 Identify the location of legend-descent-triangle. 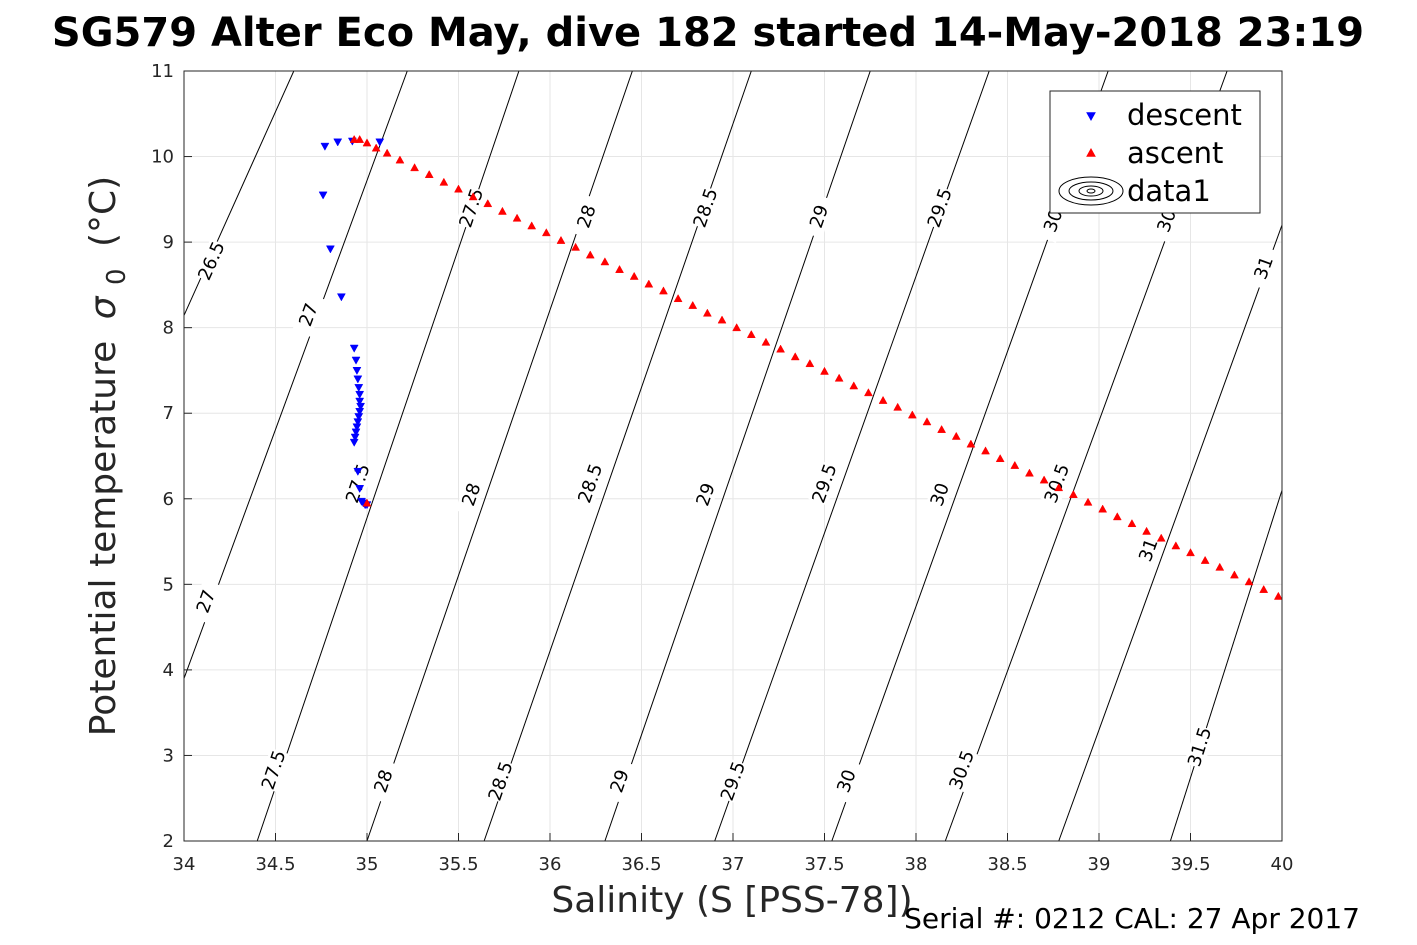
(1091, 117).